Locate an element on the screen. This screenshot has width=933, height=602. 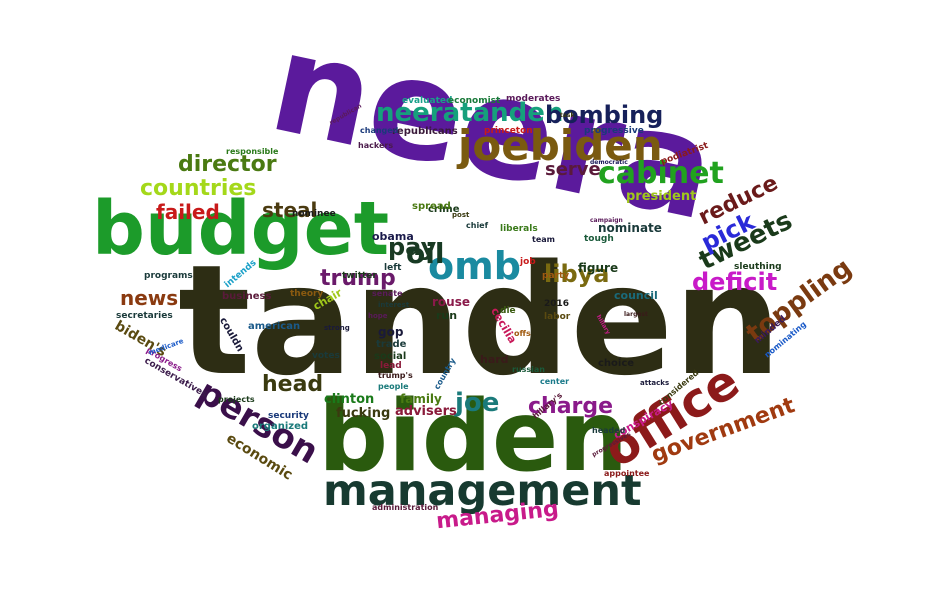
word-omb: omb is located at coordinates (474, 266).